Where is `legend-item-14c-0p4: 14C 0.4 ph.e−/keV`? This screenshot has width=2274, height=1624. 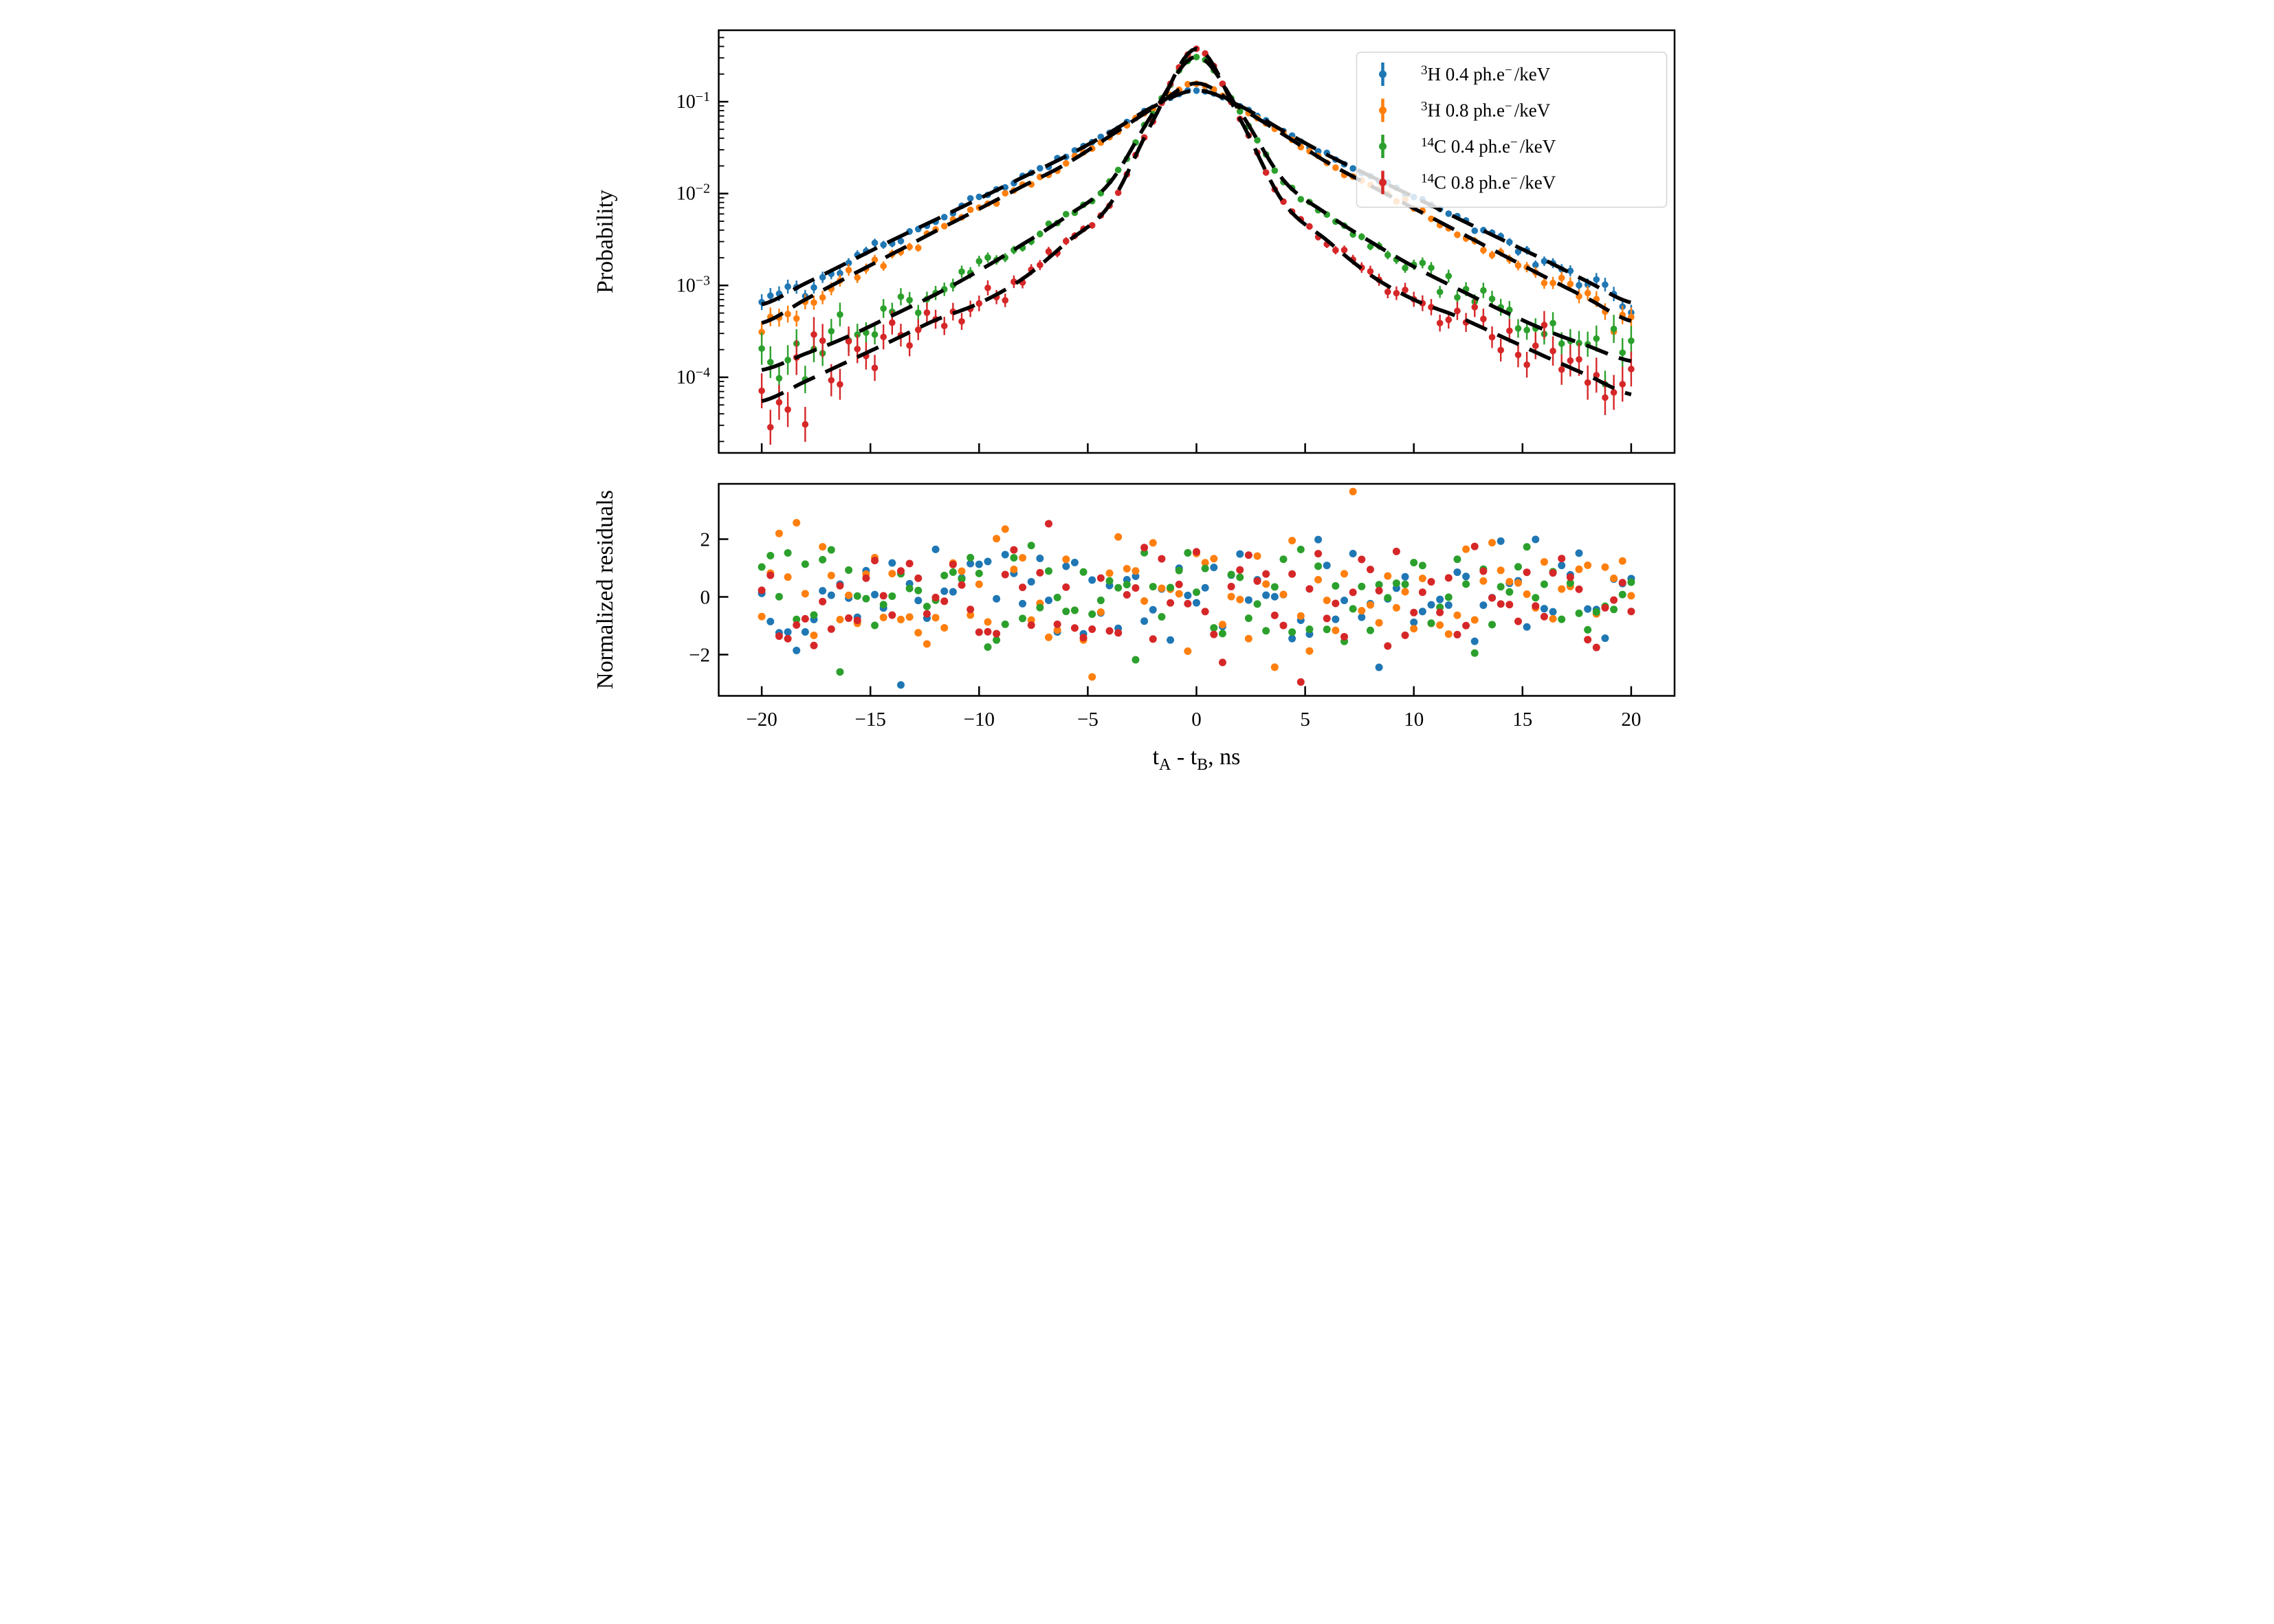 legend-item-14c-0p4: 14C 0.4 ph.e−/keV is located at coordinates (1467, 146).